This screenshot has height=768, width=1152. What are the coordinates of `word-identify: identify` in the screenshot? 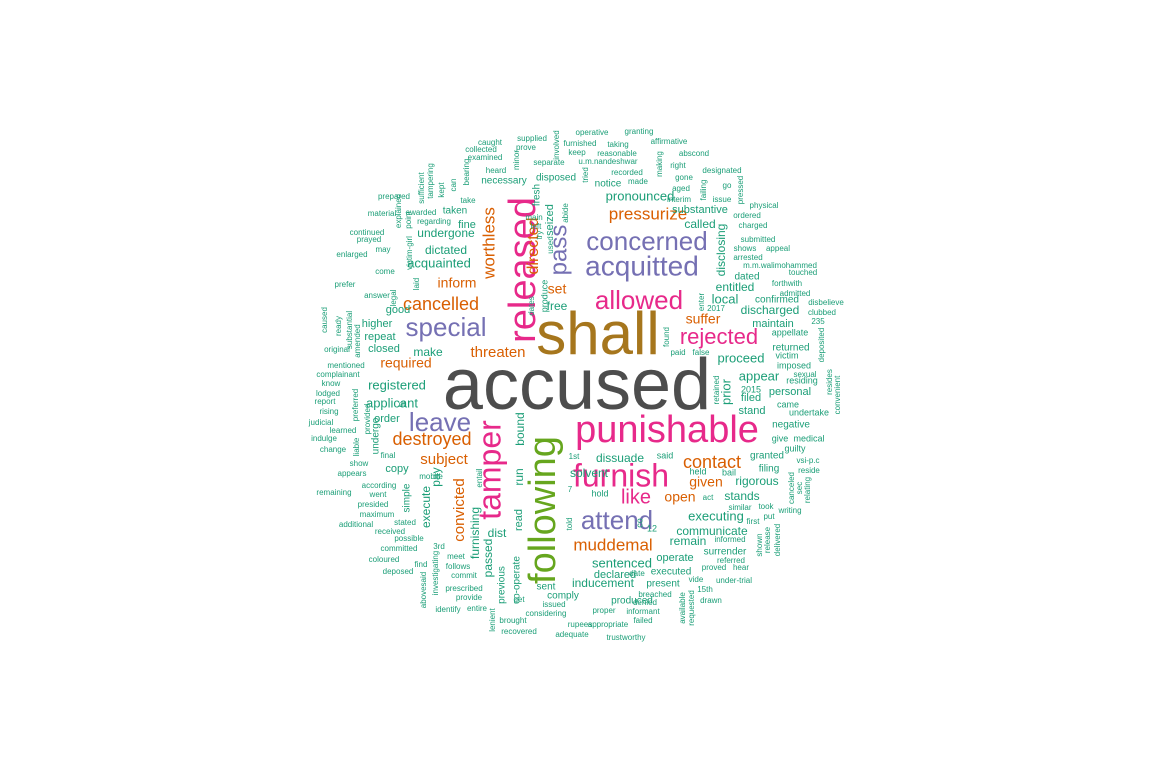 It's located at (447, 609).